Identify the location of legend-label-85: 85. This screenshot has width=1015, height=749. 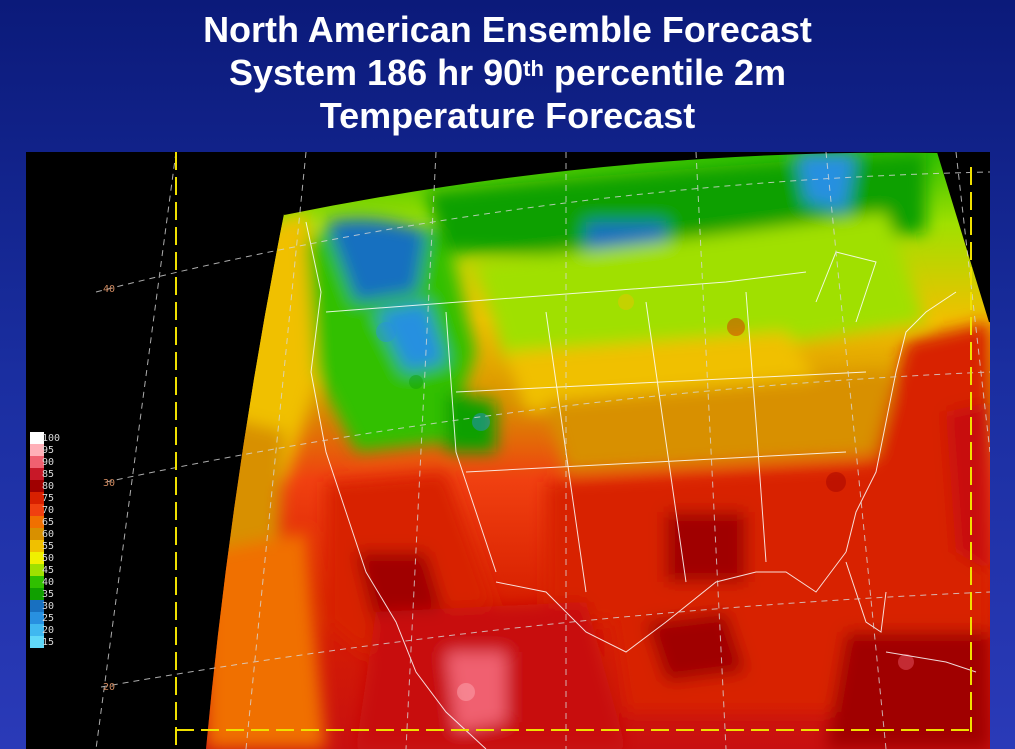
(48, 474).